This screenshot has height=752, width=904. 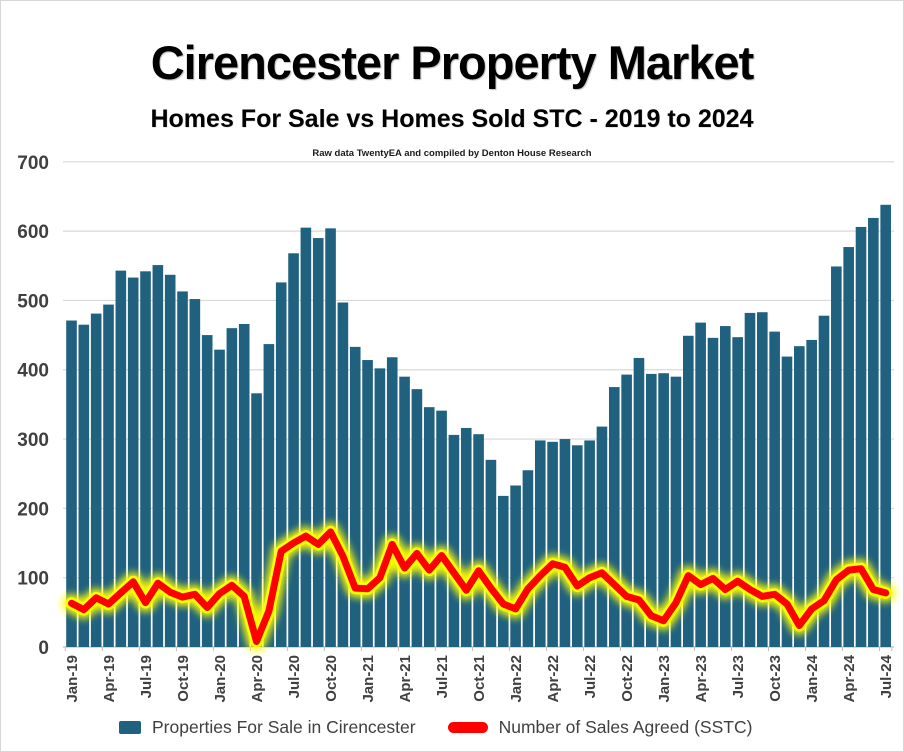 What do you see at coordinates (553, 679) in the screenshot?
I see `x-axis-tick-label: Apr-22` at bounding box center [553, 679].